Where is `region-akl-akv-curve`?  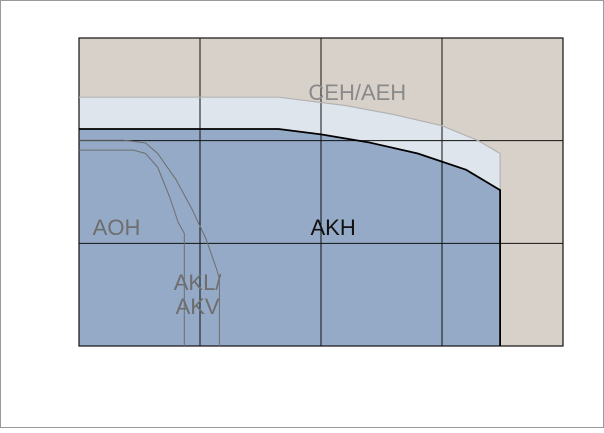
region-akl-akv-curve is located at coordinates (149, 242).